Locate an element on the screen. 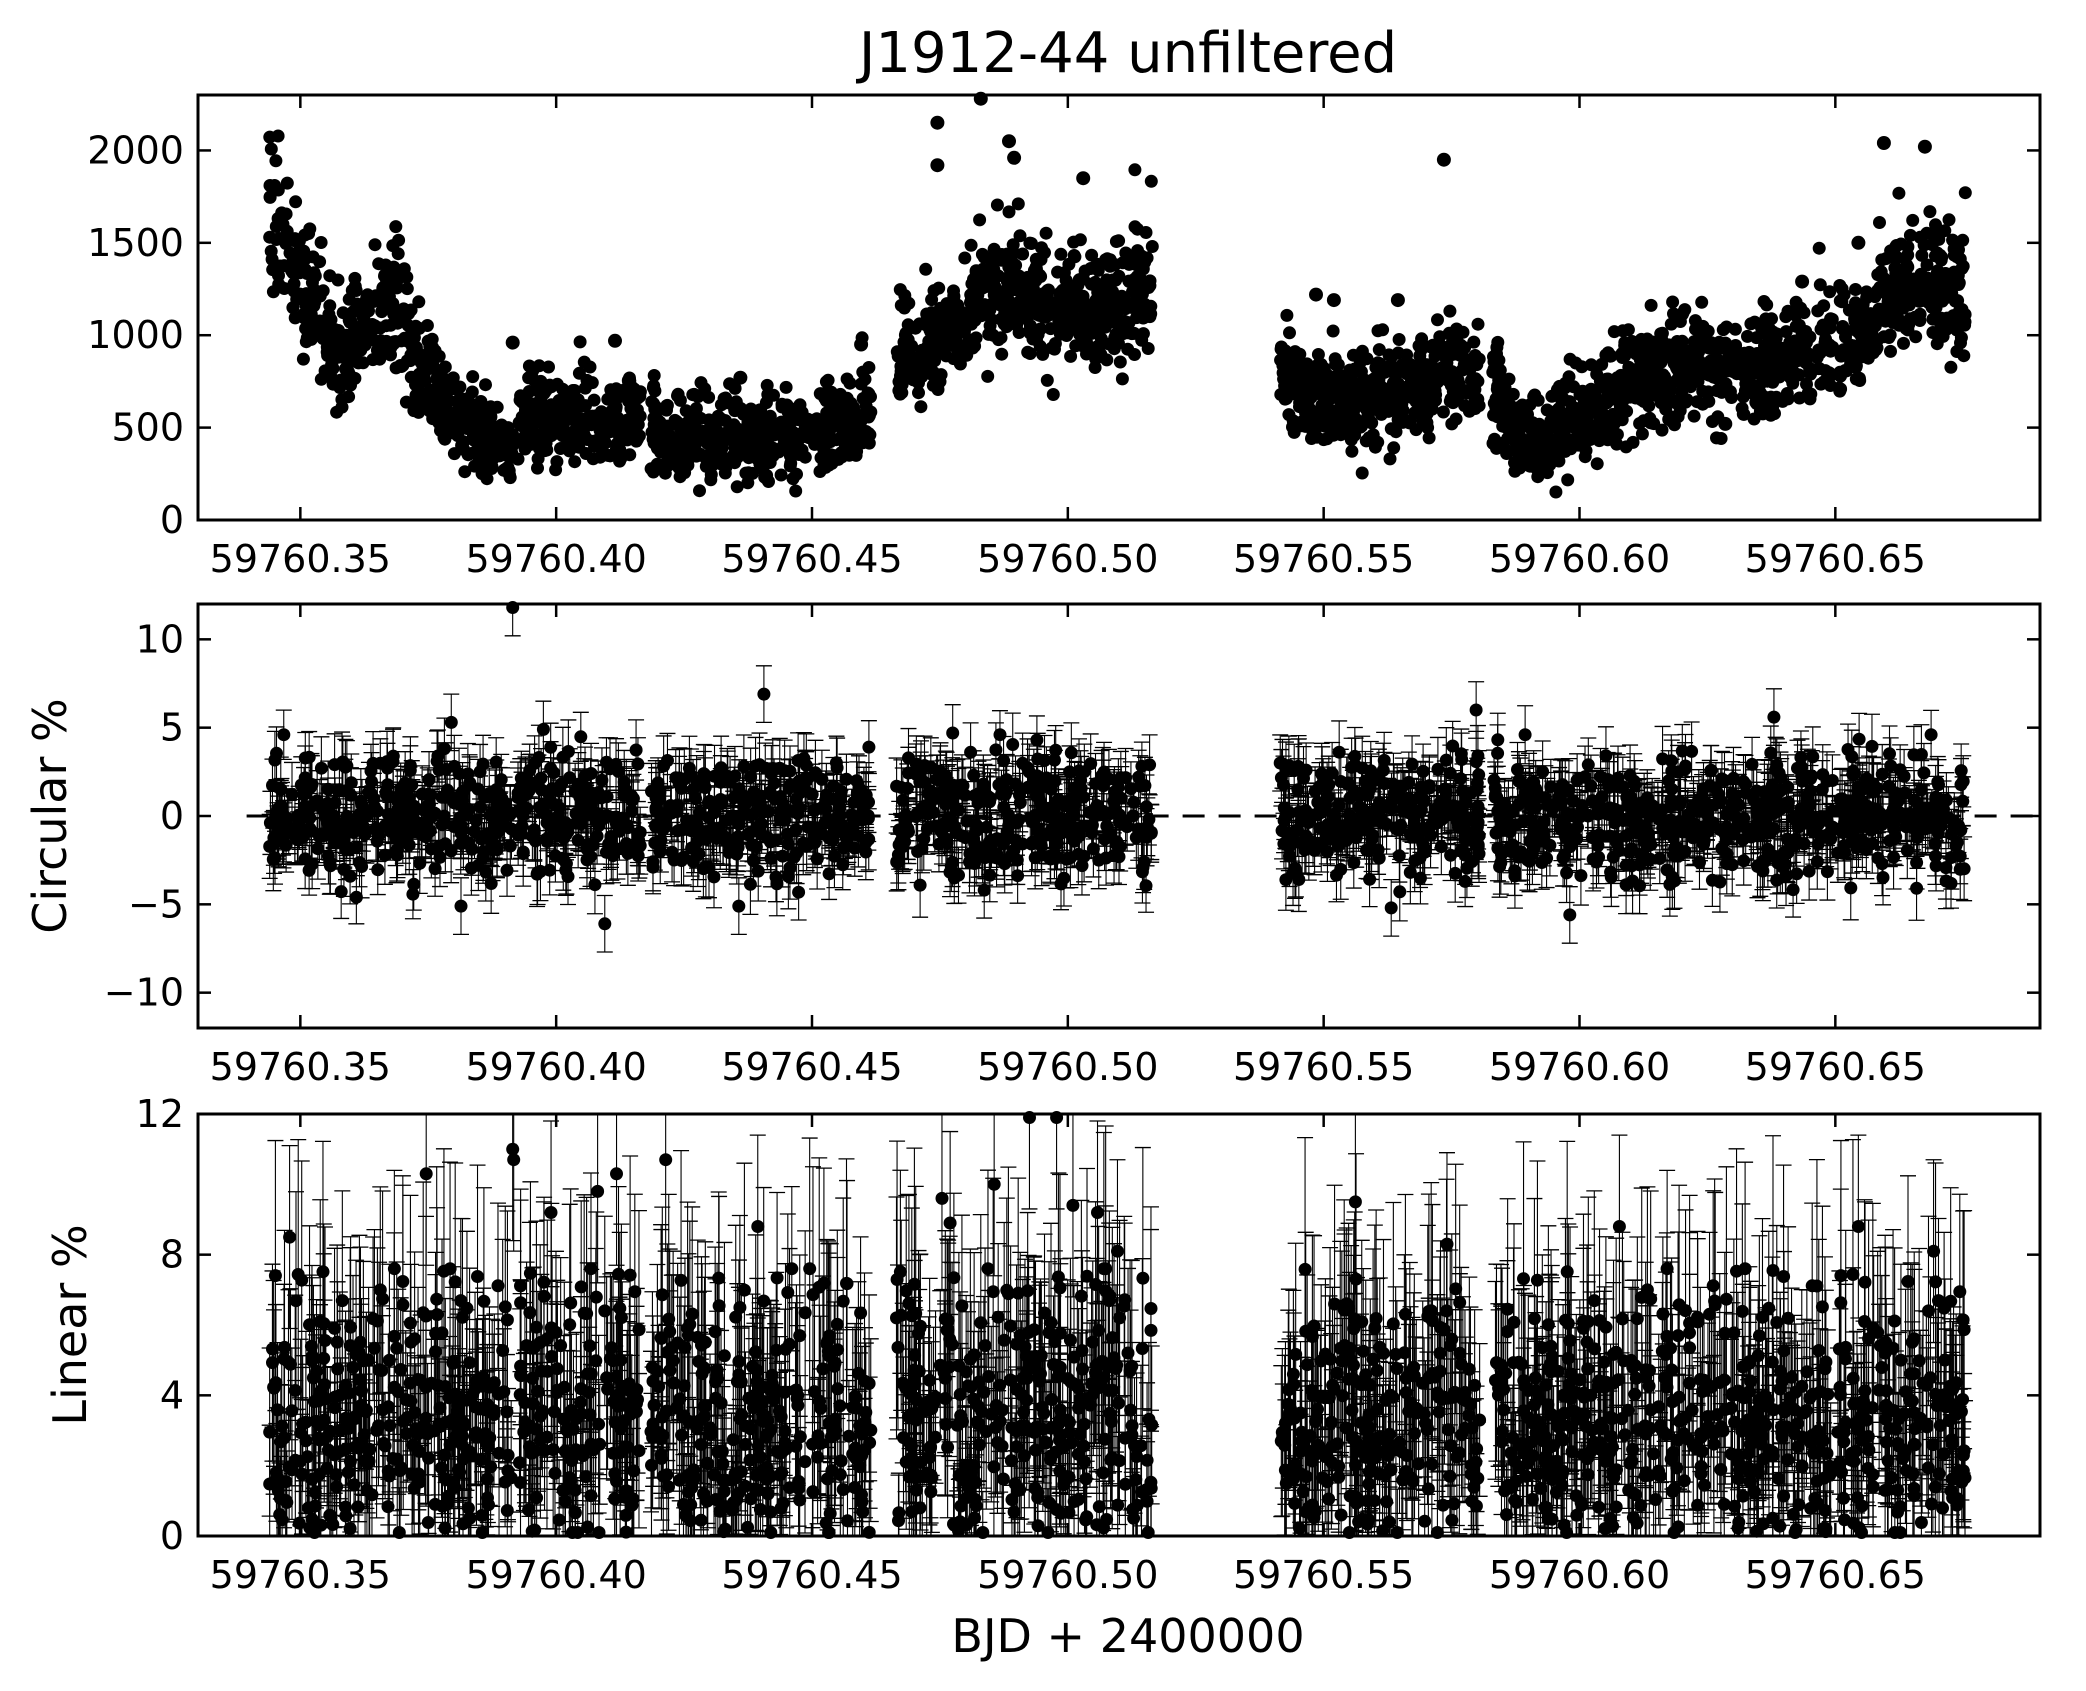  y-tick-label: 0 is located at coordinates (172, 520).